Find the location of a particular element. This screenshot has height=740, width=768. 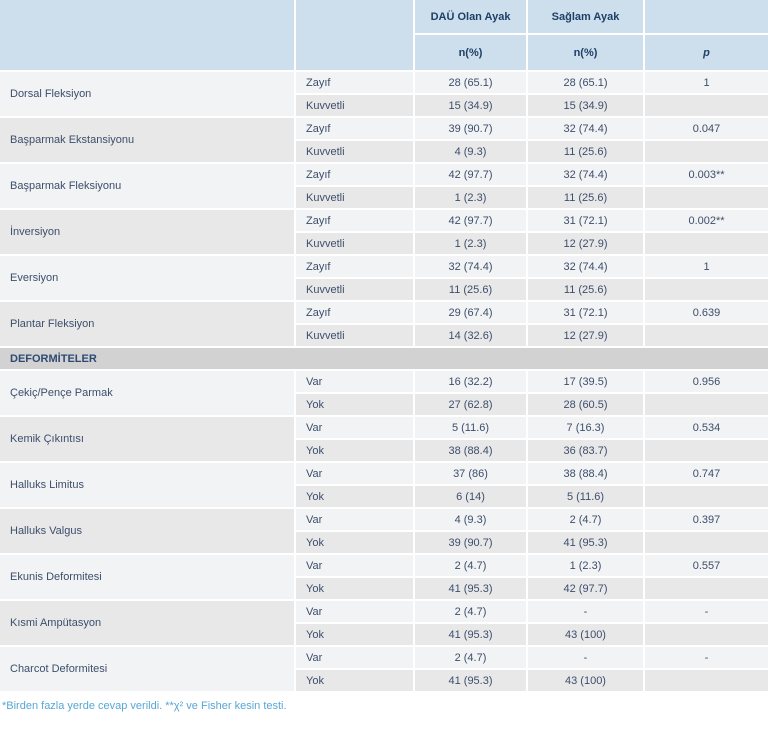

table-row: İnversiyon Zayıf 42 (97.7) 31 (72.1) 0.002** is located at coordinates (384, 232).